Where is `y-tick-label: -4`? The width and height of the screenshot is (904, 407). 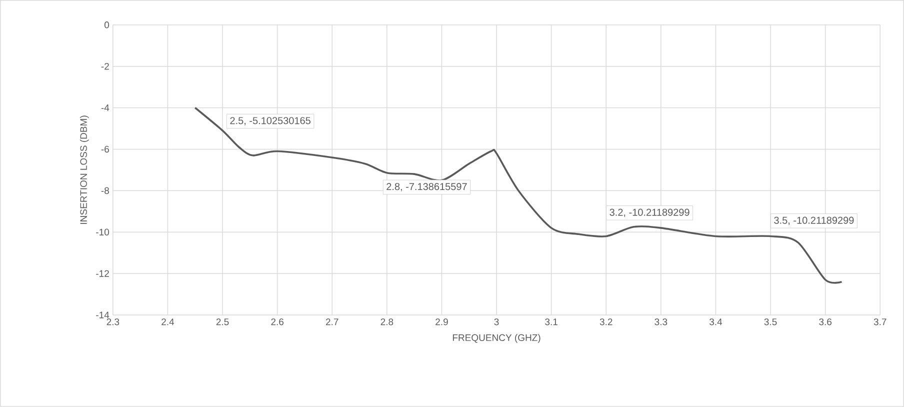 y-tick-label: -4 is located at coordinates (105, 108).